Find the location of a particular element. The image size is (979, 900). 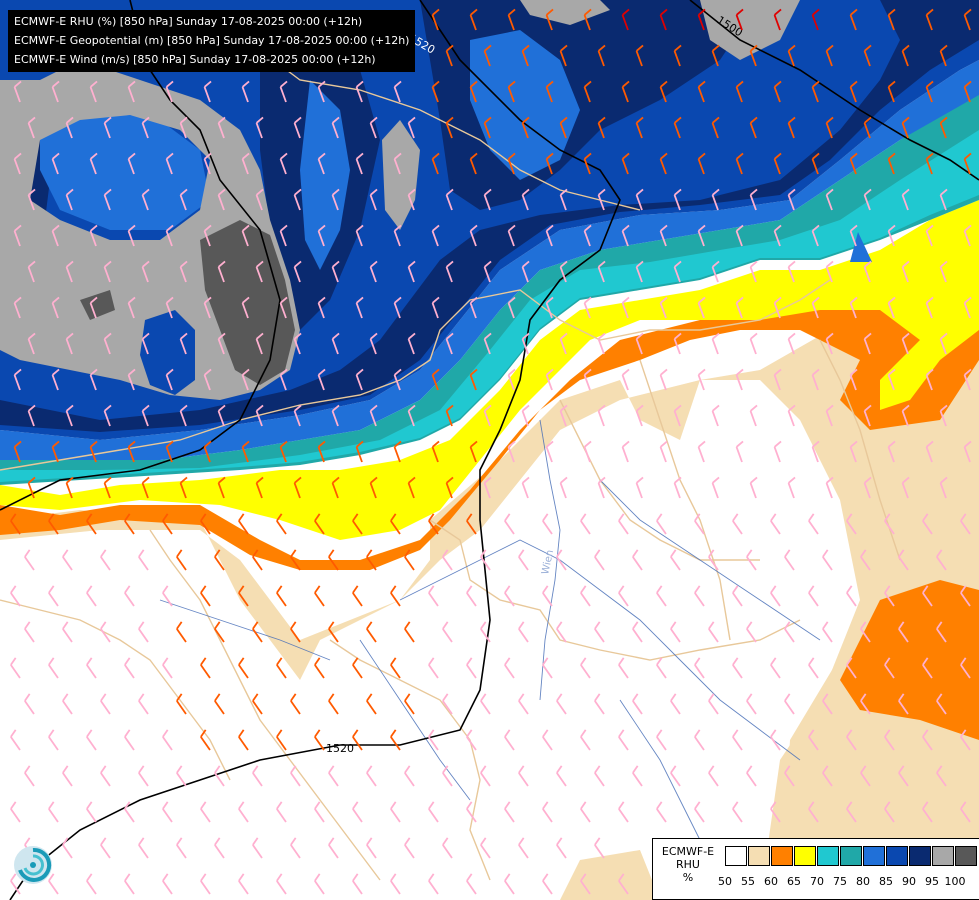

rhu-field-80-patch is located at coordinates (325, 175).